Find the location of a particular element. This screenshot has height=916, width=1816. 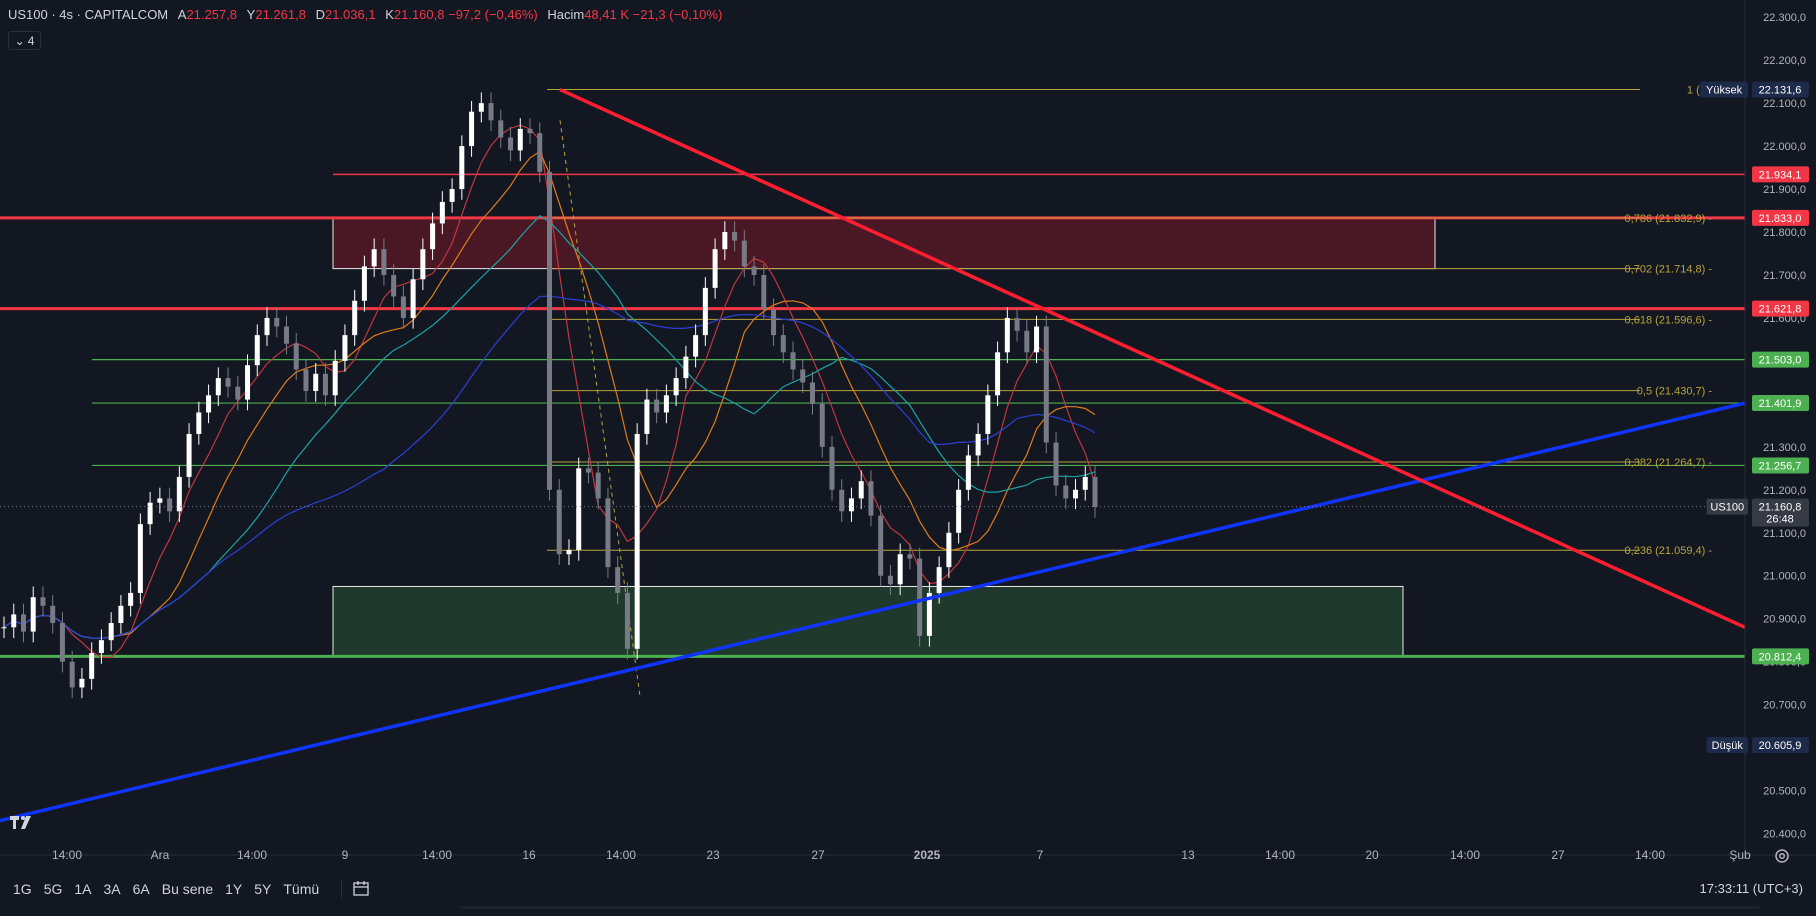

settings-gear-icon is located at coordinates (1782, 856).